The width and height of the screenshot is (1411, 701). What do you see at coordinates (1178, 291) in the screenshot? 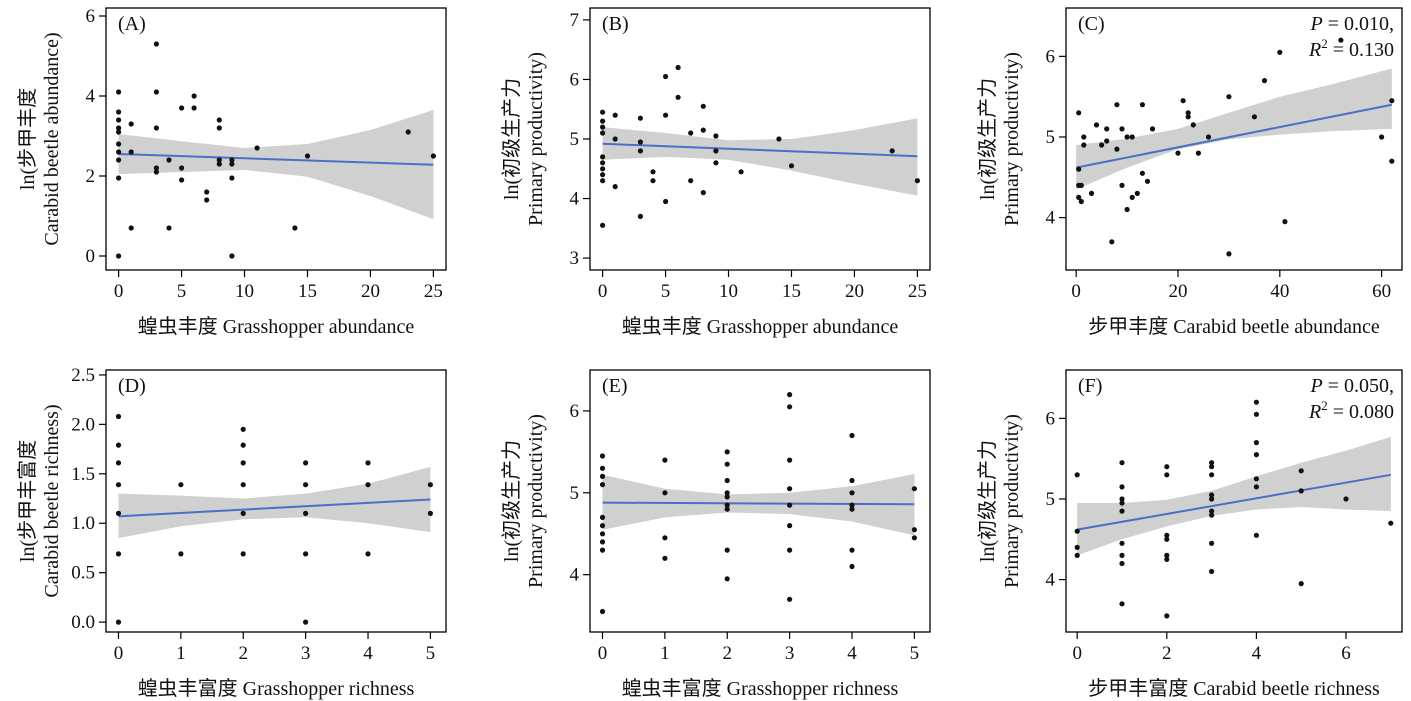
I see `x-tick-label-c-1: 20` at bounding box center [1178, 291].